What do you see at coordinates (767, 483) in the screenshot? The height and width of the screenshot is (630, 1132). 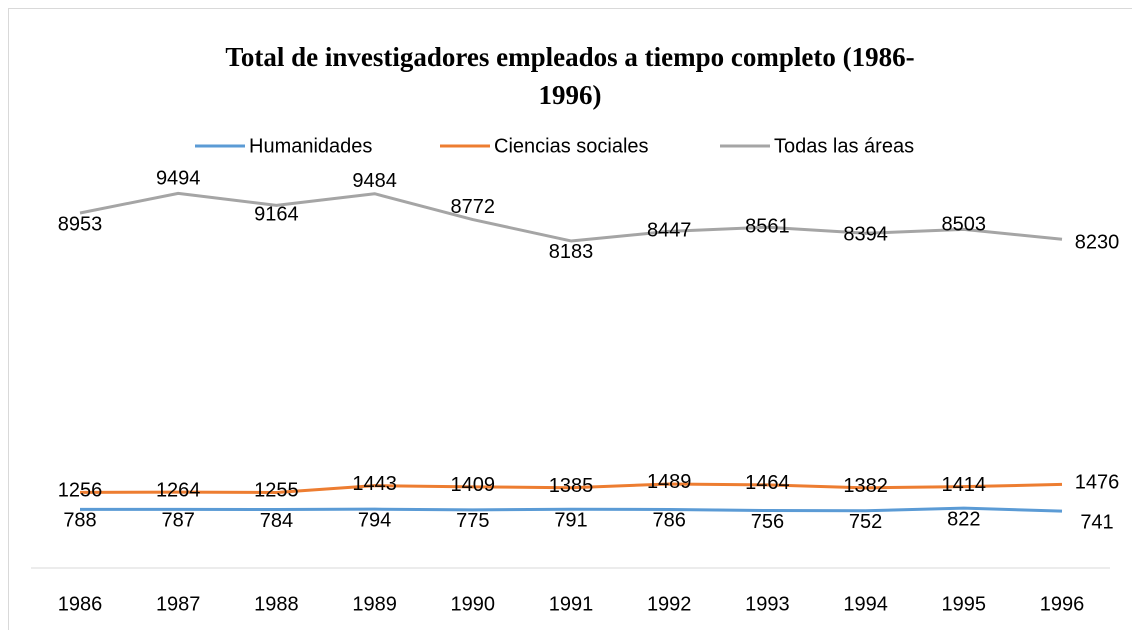 I see `data-label: 1464` at bounding box center [767, 483].